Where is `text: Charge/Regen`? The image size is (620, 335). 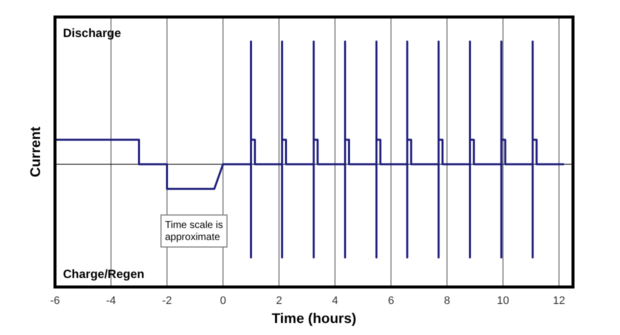
text: Charge/Regen is located at coordinates (103, 274).